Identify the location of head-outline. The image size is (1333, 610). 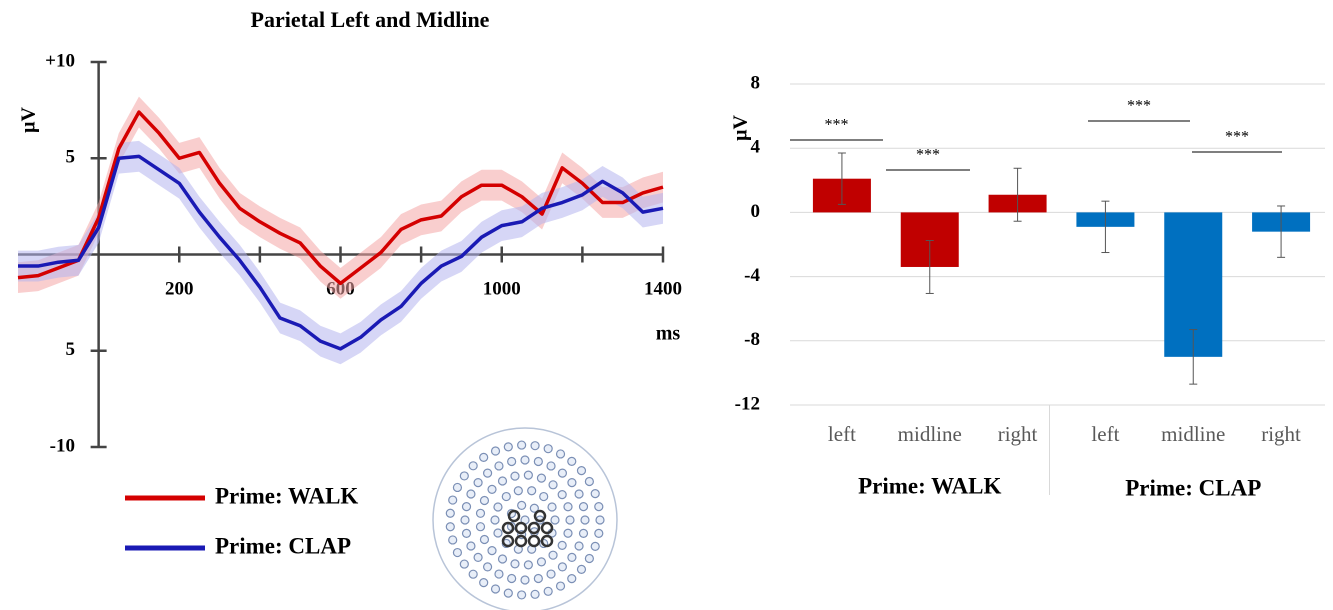
(525, 518).